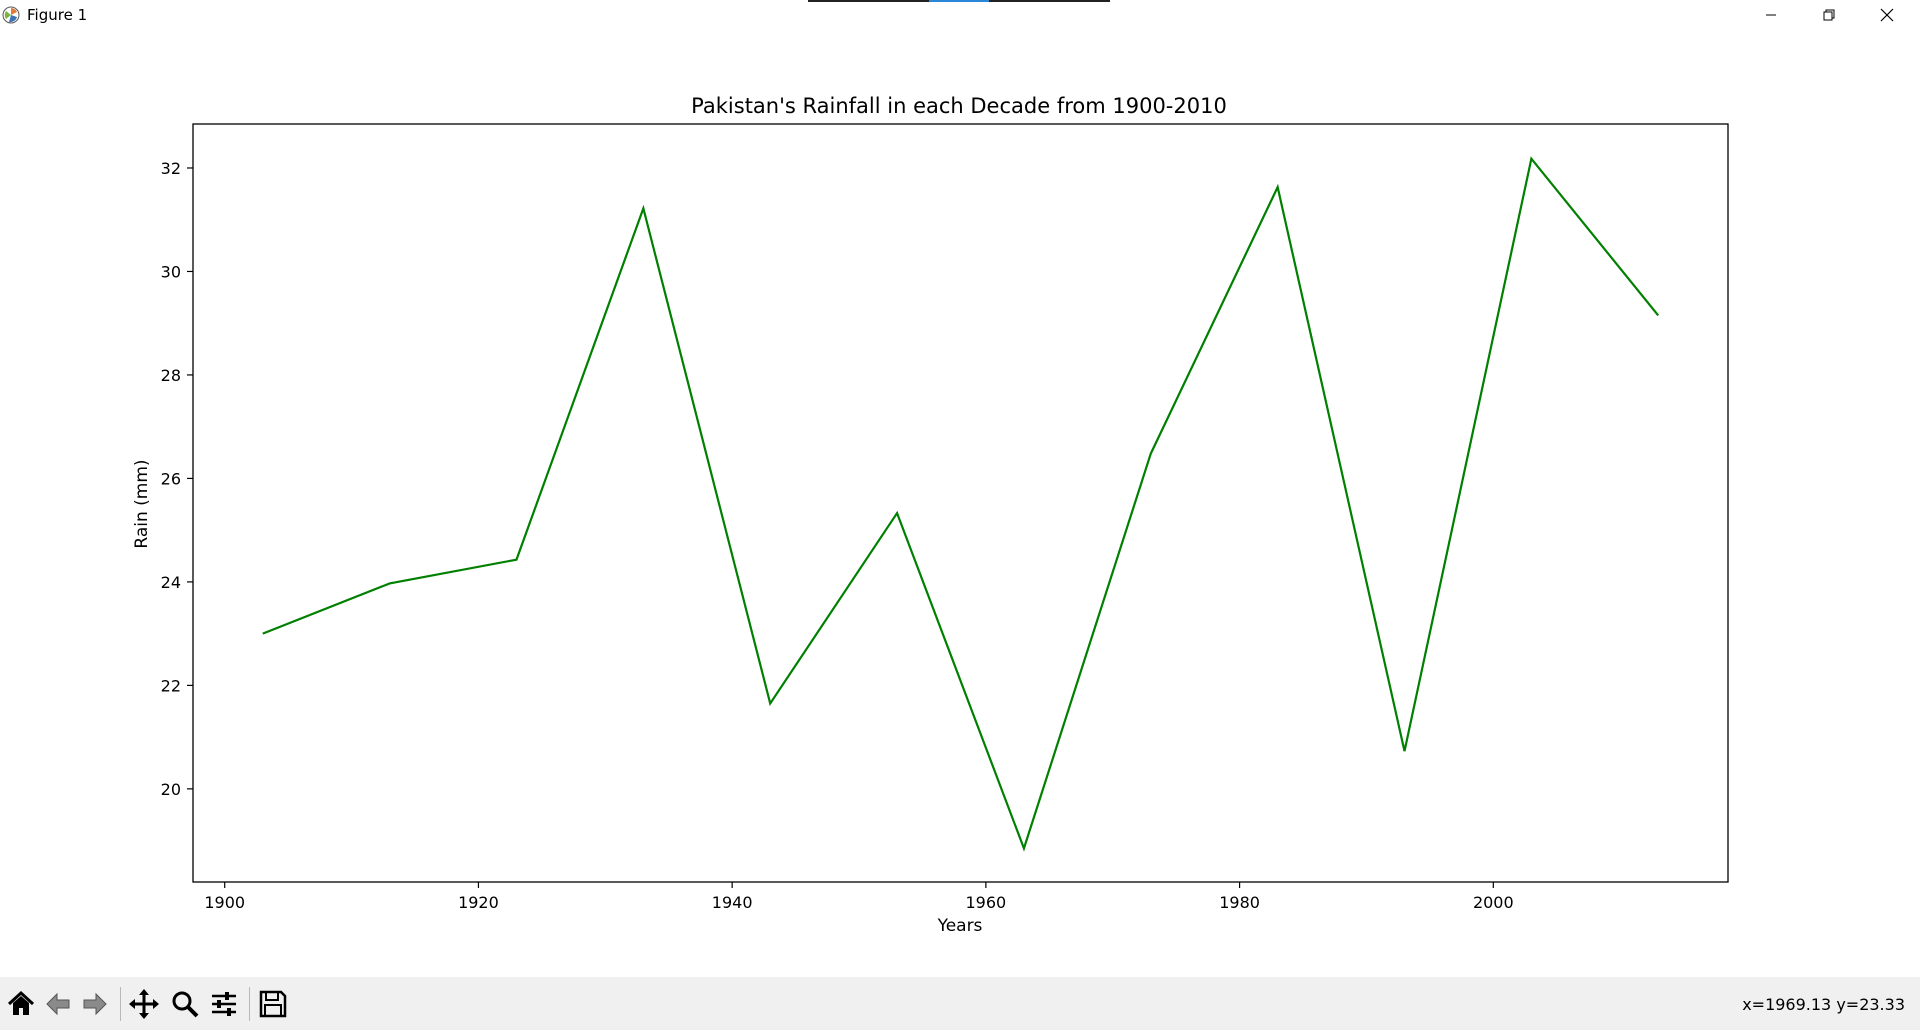  What do you see at coordinates (986, 902) in the screenshot?
I see `x-tick-label: 1960` at bounding box center [986, 902].